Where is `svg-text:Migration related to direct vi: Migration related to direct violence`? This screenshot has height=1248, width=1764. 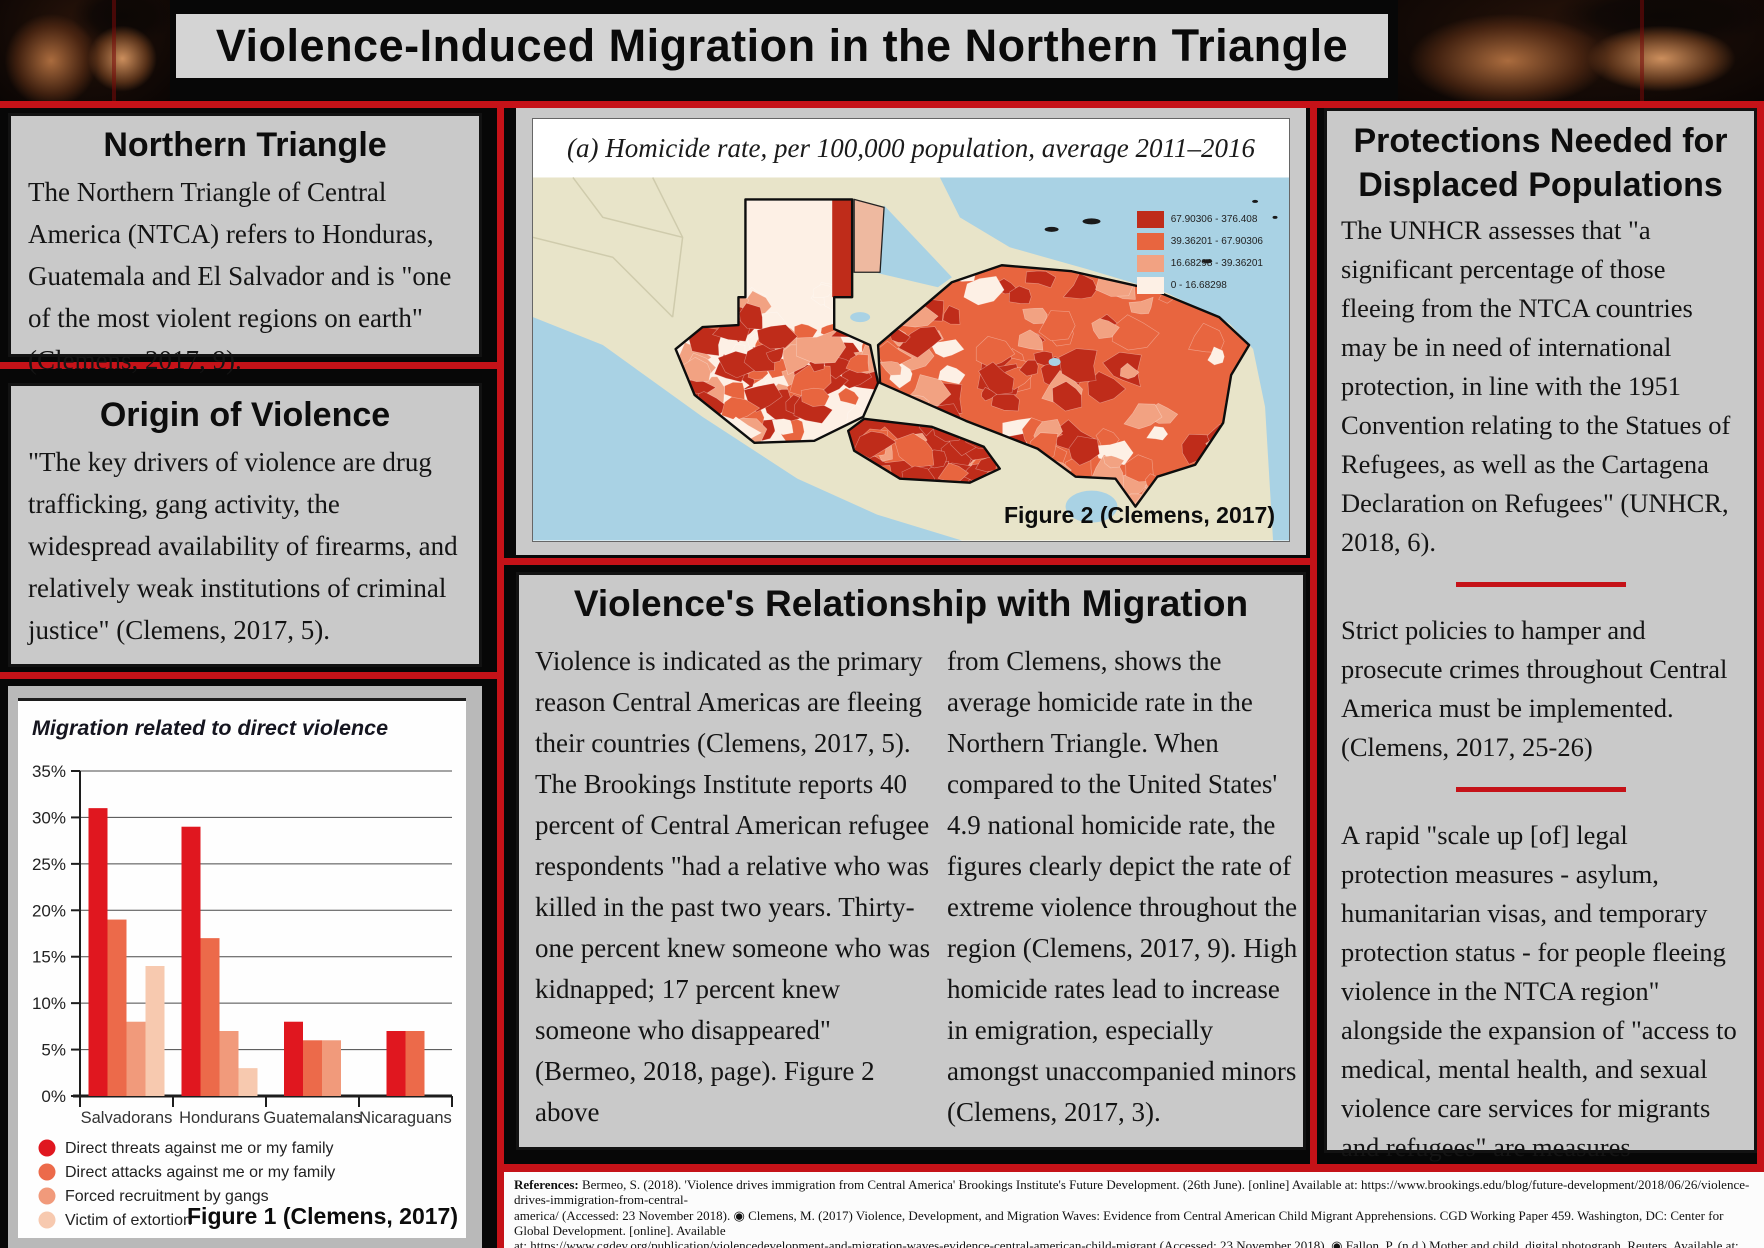 svg-text:Migration related to direct vi: Migration related to direct violence is located at coordinates (210, 728).